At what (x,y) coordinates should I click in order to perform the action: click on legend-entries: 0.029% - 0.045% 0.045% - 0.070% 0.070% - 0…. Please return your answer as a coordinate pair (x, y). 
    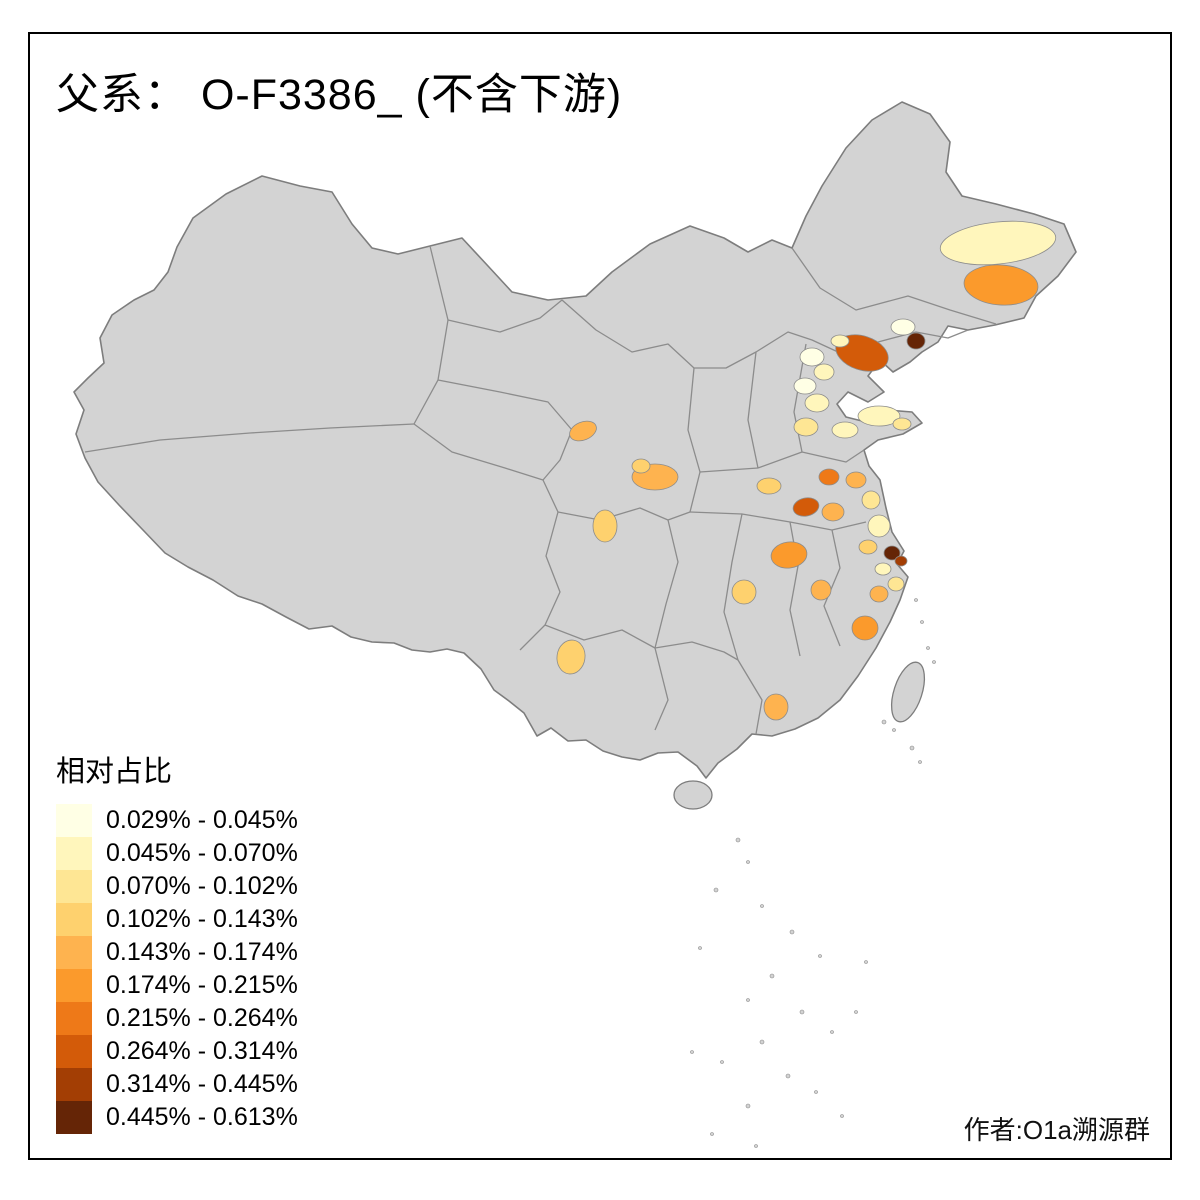
    Looking at the image, I should click on (177, 969).